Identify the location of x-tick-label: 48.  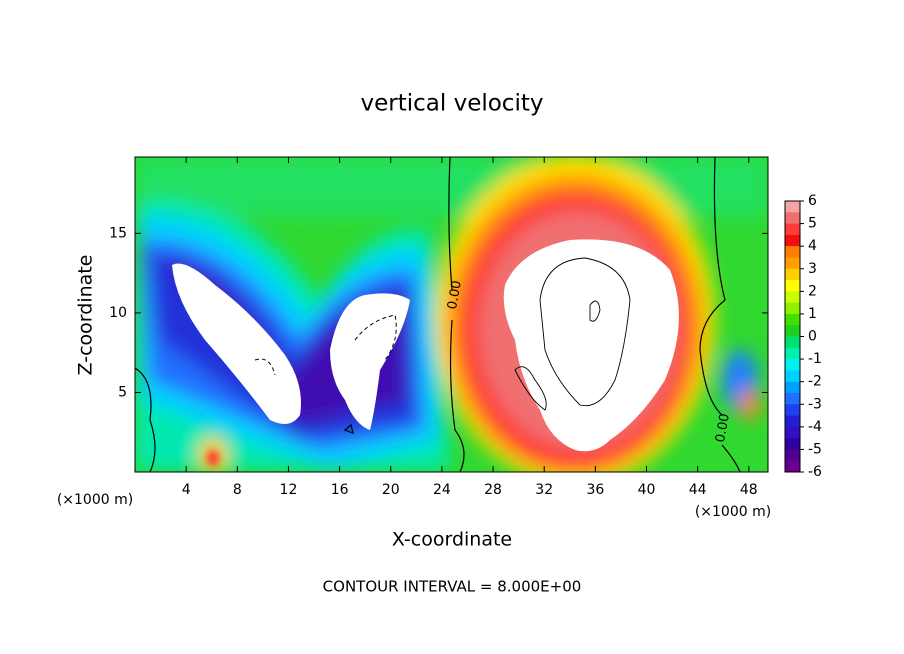
(749, 490).